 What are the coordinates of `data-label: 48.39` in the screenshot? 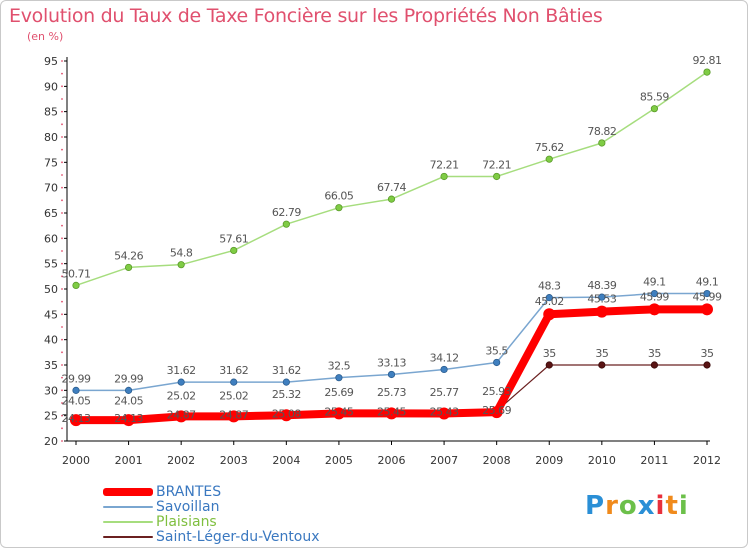 It's located at (601, 285).